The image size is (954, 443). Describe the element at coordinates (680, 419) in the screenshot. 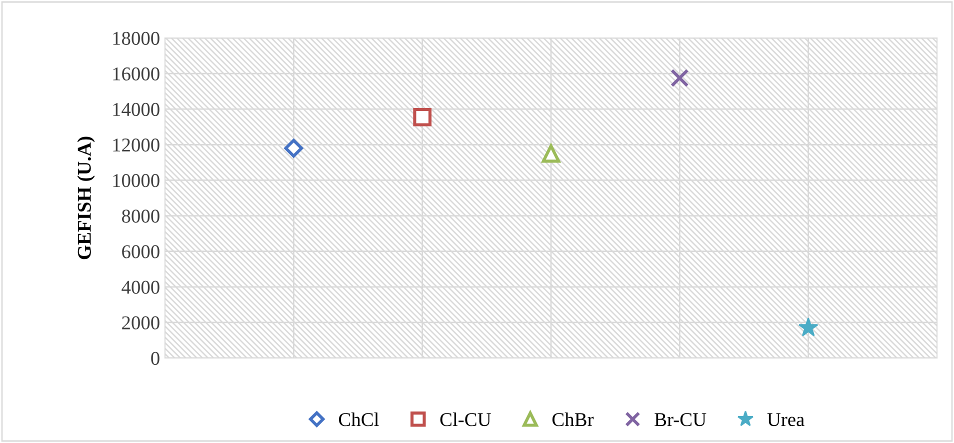

I see `legend-label: Br-CU` at that location.